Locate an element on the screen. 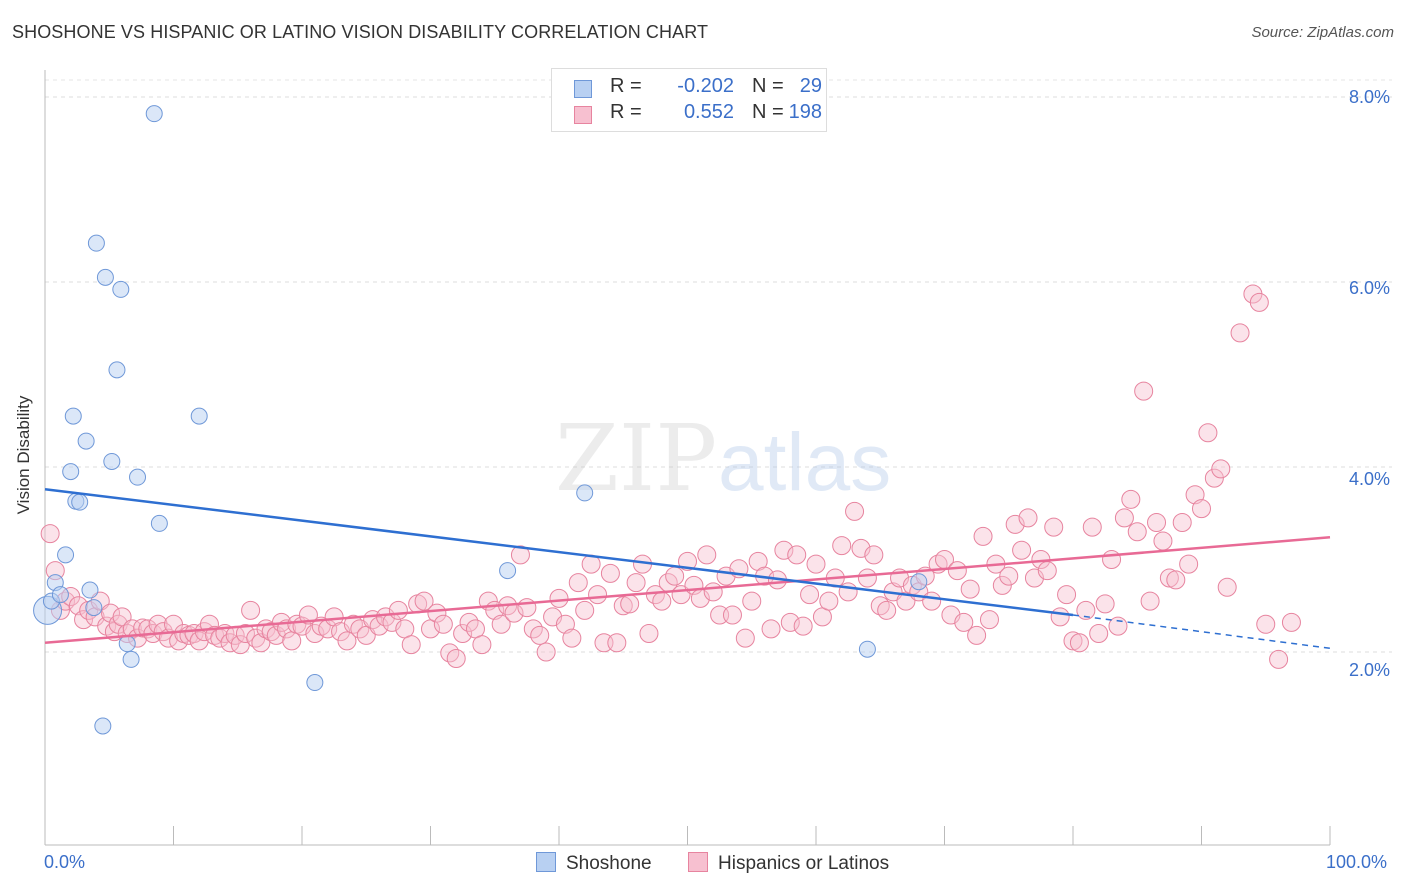  watermark-atlas: atlas is located at coordinates (804, 462).